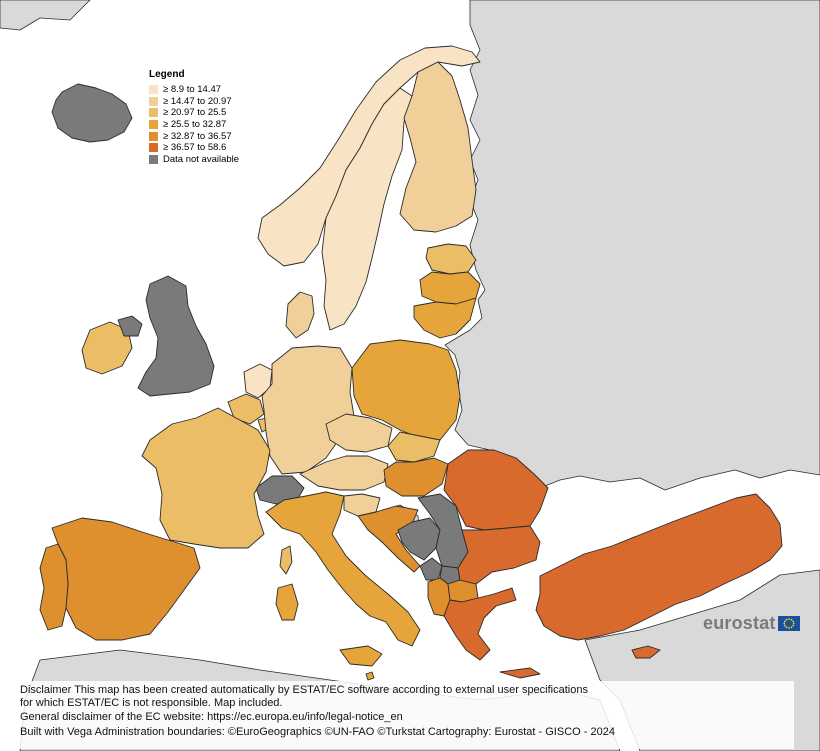 This screenshot has height=751, width=820. What do you see at coordinates (343, 569) in the screenshot?
I see `country-italy: Italy` at bounding box center [343, 569].